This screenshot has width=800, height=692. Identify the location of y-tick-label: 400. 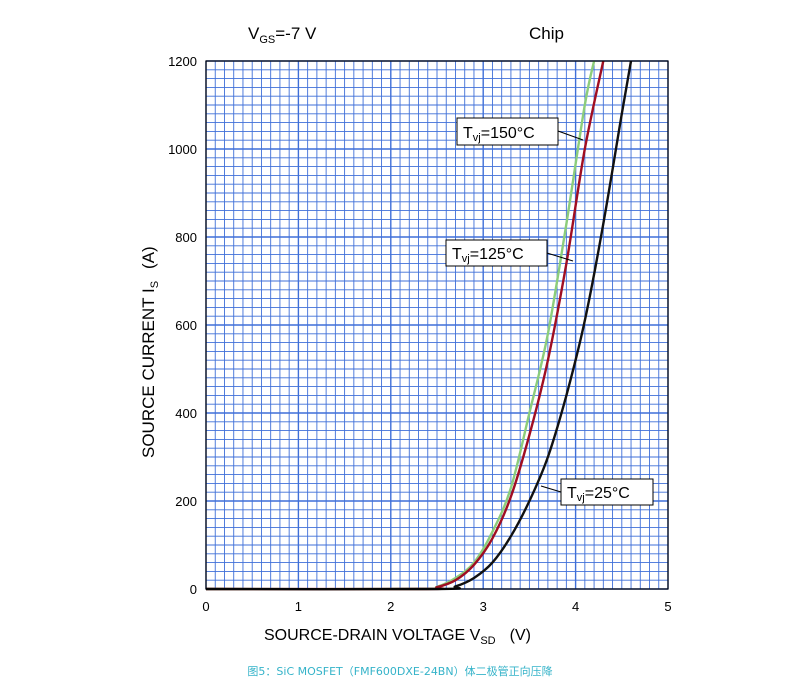
(186, 413).